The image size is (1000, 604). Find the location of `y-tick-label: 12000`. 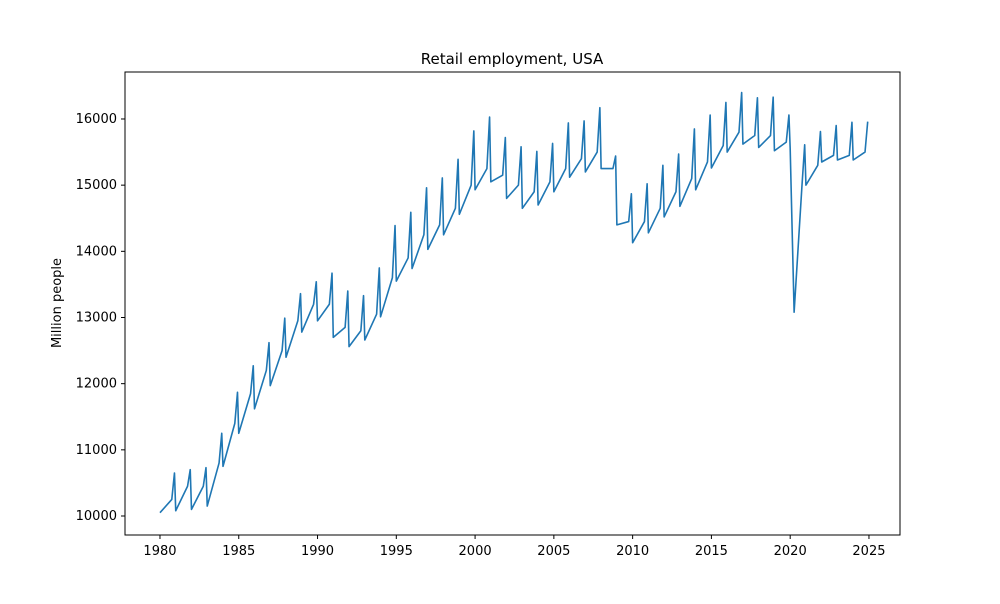

y-tick-label: 12000 is located at coordinates (96, 384).